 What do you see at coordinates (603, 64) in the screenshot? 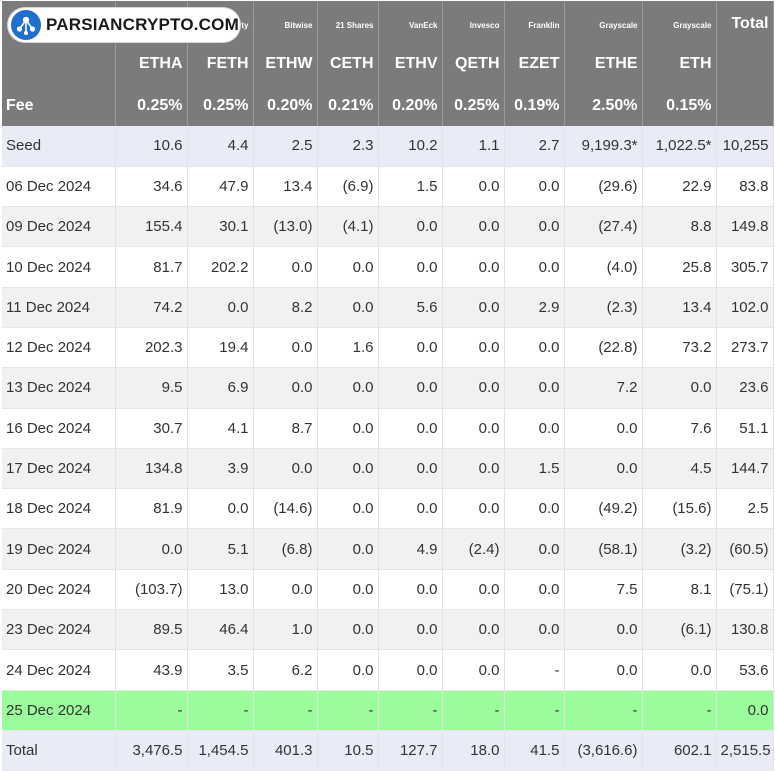
I see `ticker-header-cell: ETHE` at bounding box center [603, 64].